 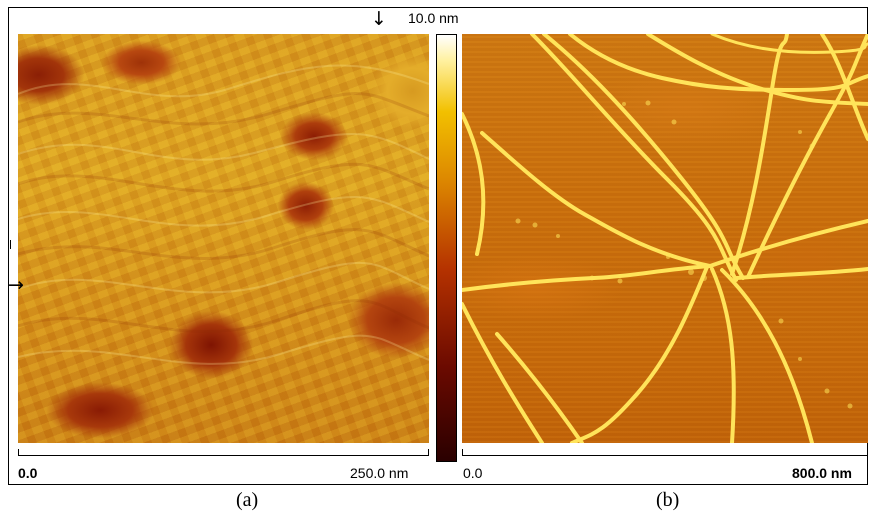 I want to click on scale-b-end-label: 800.0 nm, so click(x=822, y=473).